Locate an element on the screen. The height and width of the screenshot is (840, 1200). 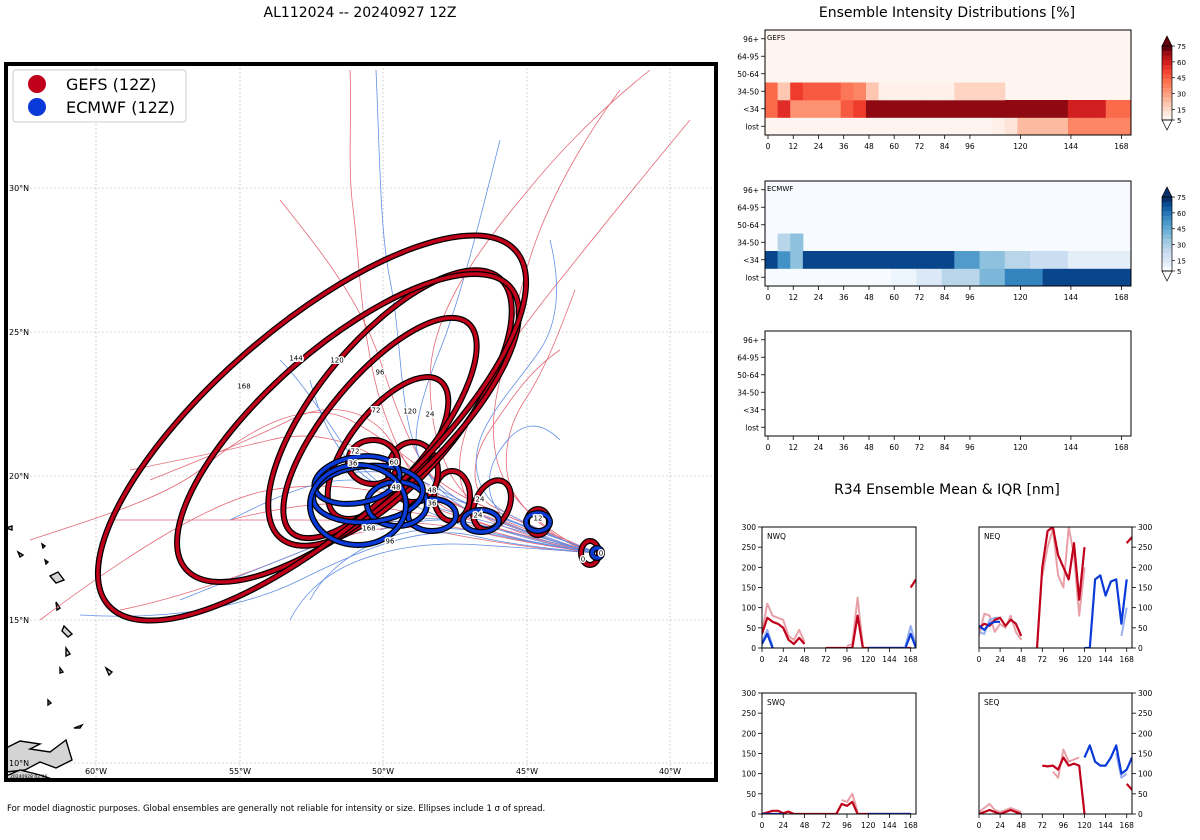
r34-quadrant-label: SEQ is located at coordinates (991, 702).